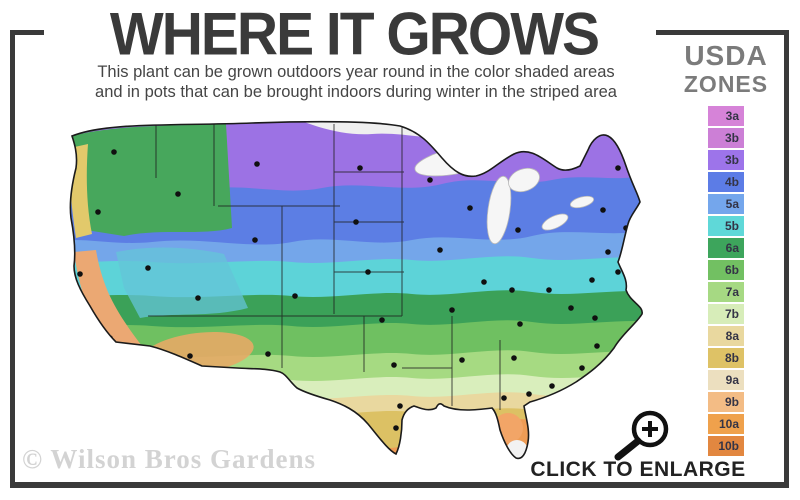 This screenshot has height=500, width=800. What do you see at coordinates (726, 380) in the screenshot?
I see `legend-zone-swatch: 9a` at bounding box center [726, 380].